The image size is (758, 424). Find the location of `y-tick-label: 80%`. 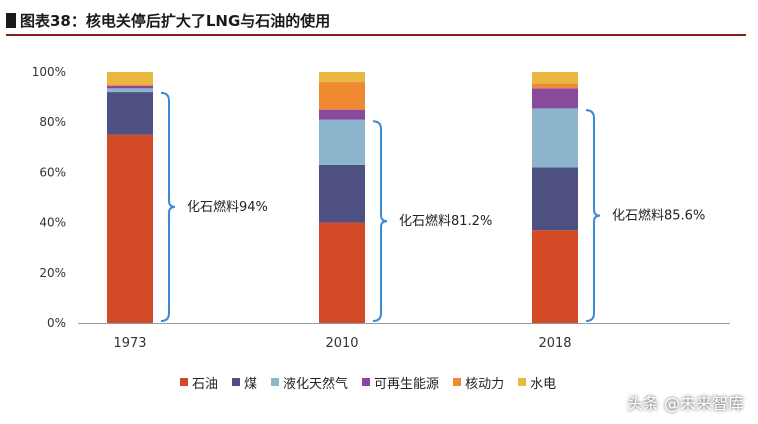

y-tick-label: 80% is located at coordinates (52, 122).